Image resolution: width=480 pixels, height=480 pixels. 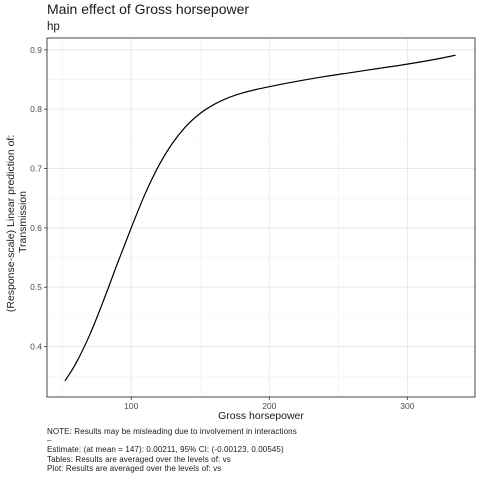 I want to click on x-tick-label: 200, so click(x=269, y=406).